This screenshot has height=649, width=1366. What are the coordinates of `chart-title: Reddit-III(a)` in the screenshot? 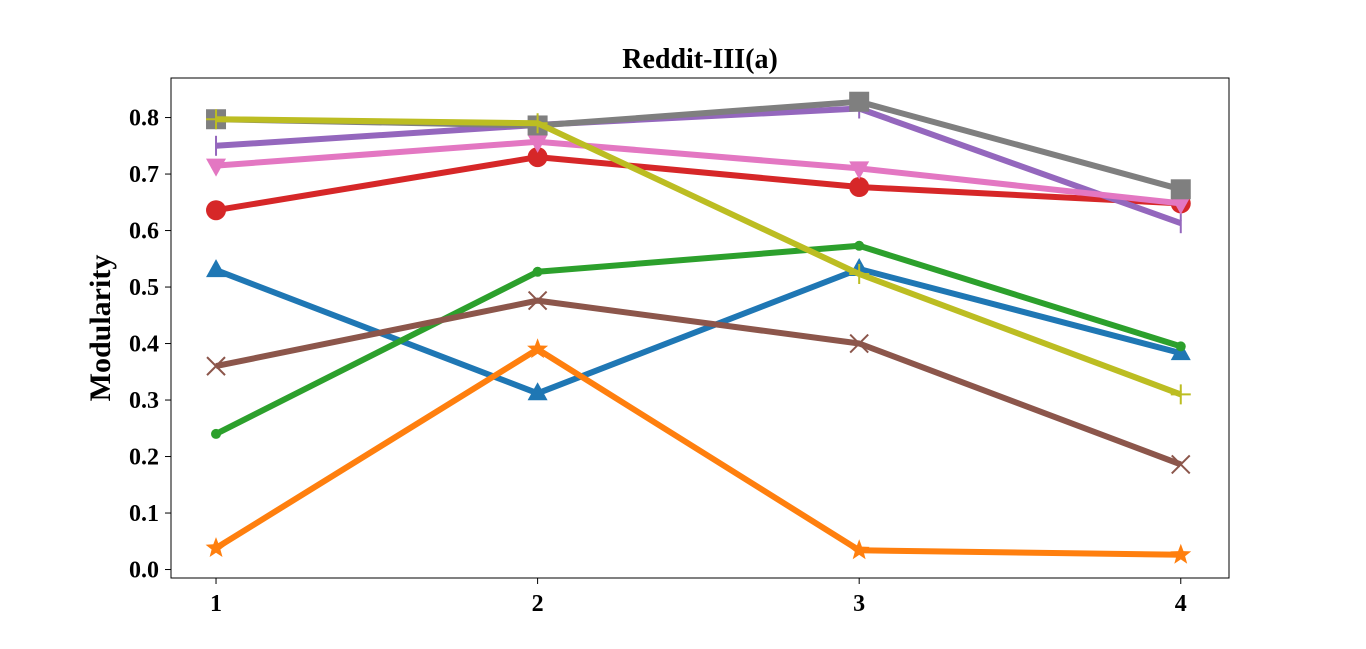 It's located at (700, 59).